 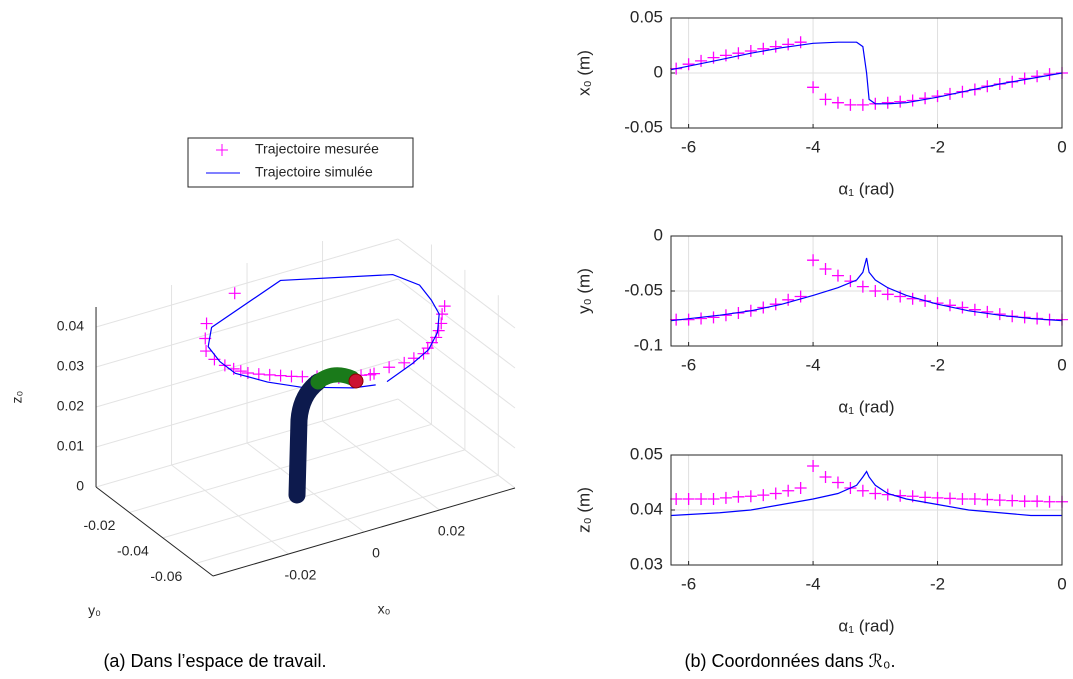 I want to click on y-tick-label: -0.06, so click(x=166, y=576).